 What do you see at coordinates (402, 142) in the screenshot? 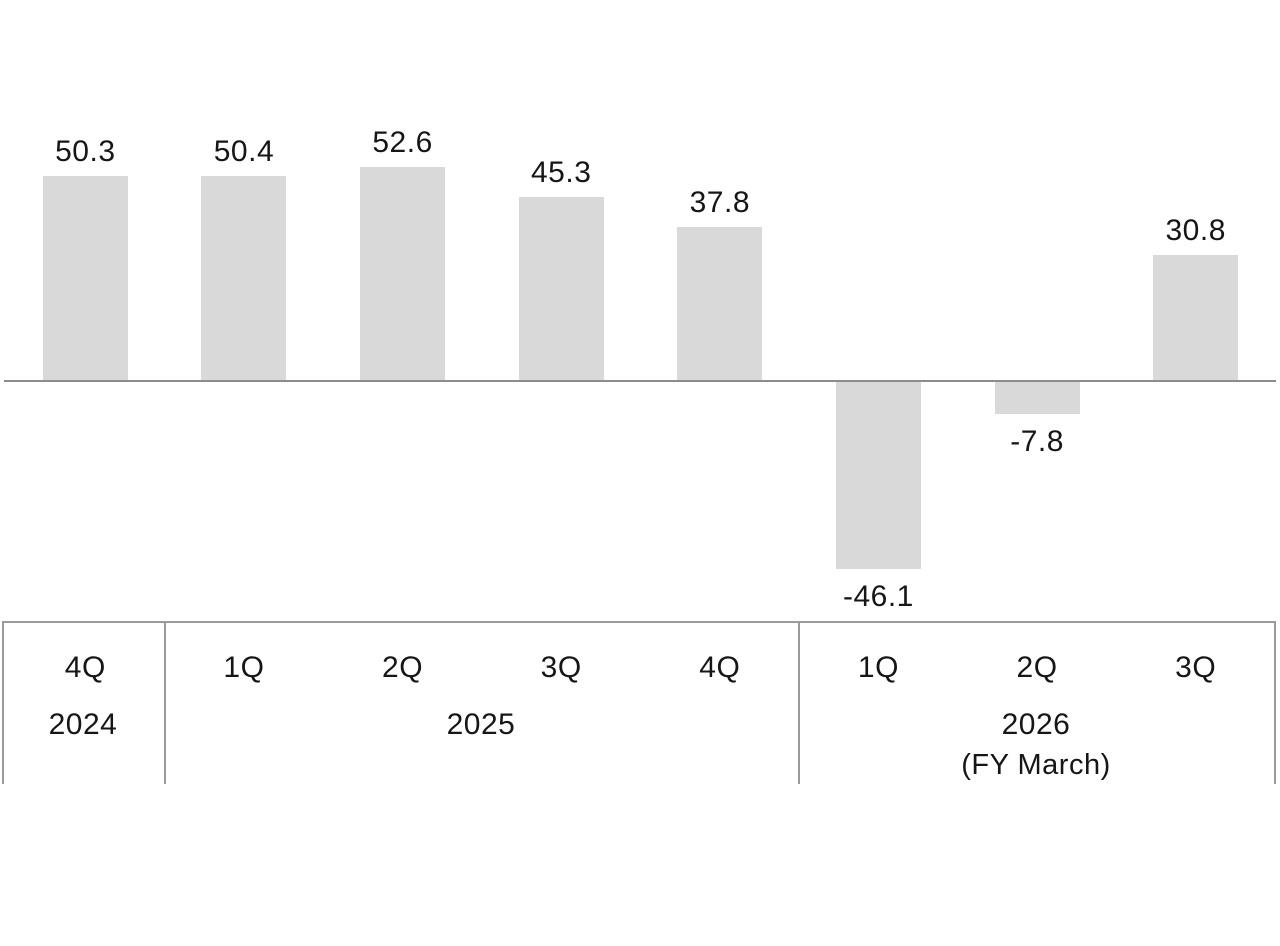
I see `bar-value-label: 52.6` at bounding box center [402, 142].